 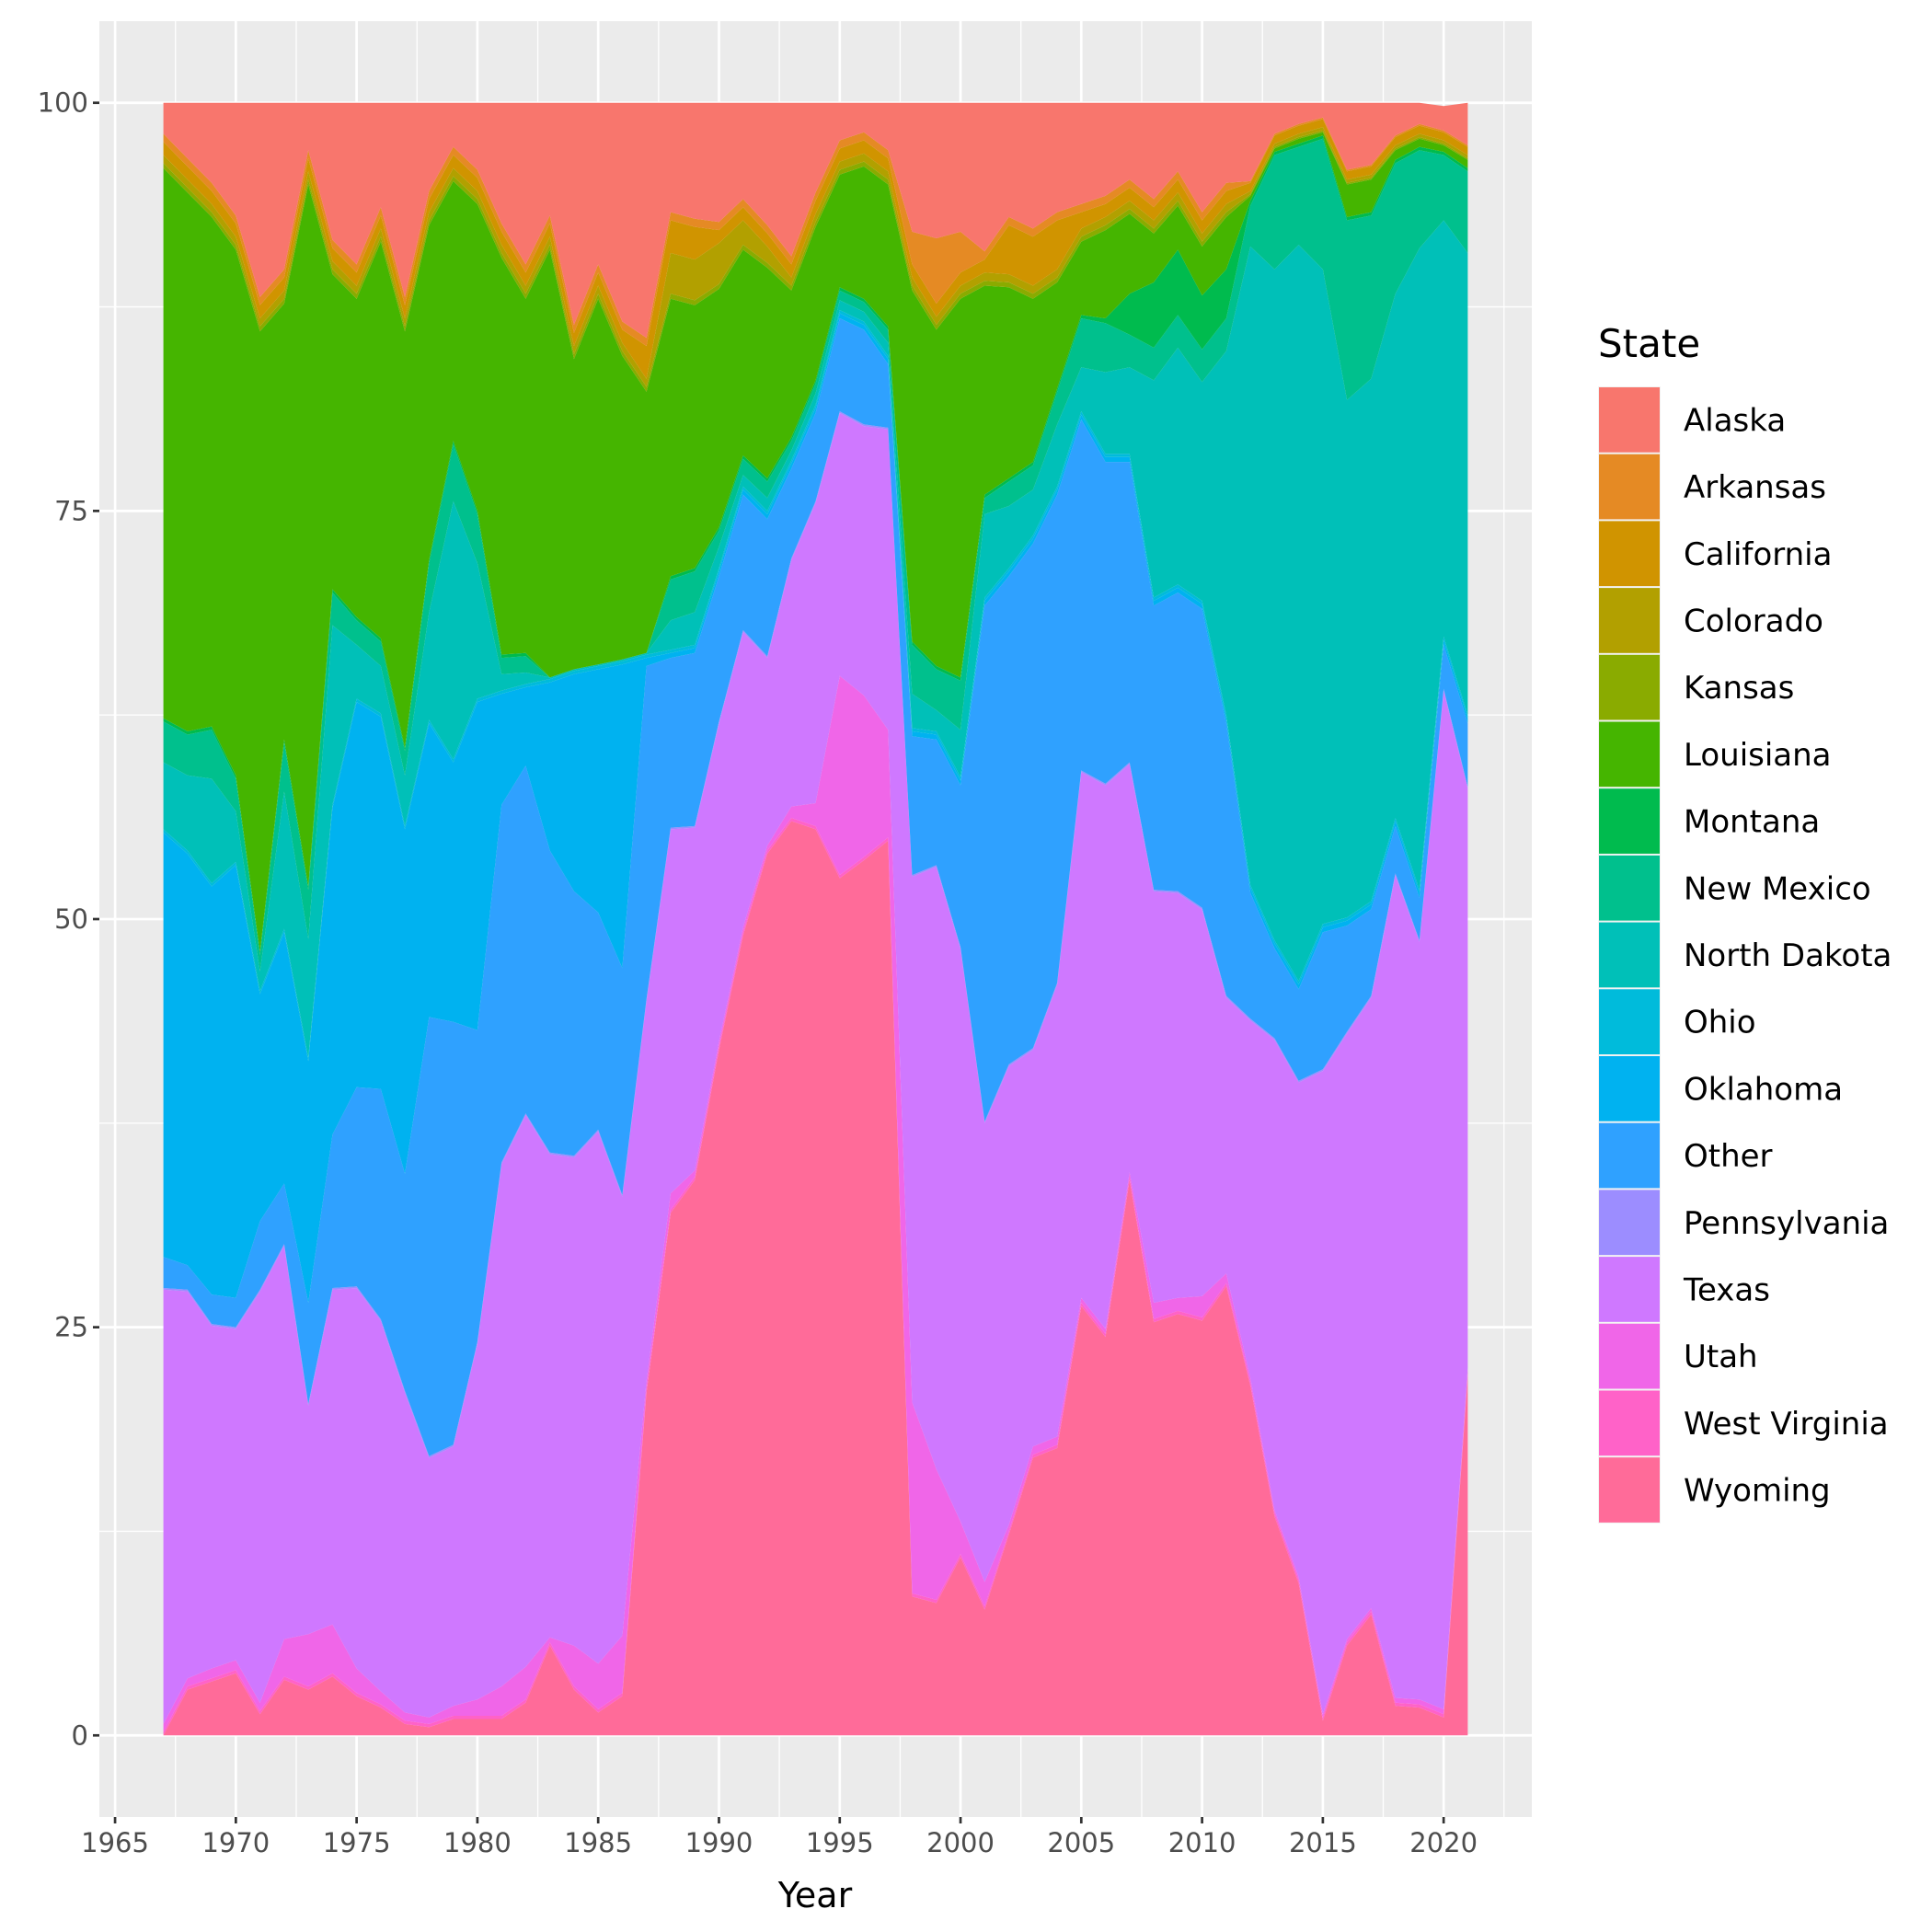 What do you see at coordinates (357, 1842) in the screenshot?
I see `x-tick-label: 1975` at bounding box center [357, 1842].